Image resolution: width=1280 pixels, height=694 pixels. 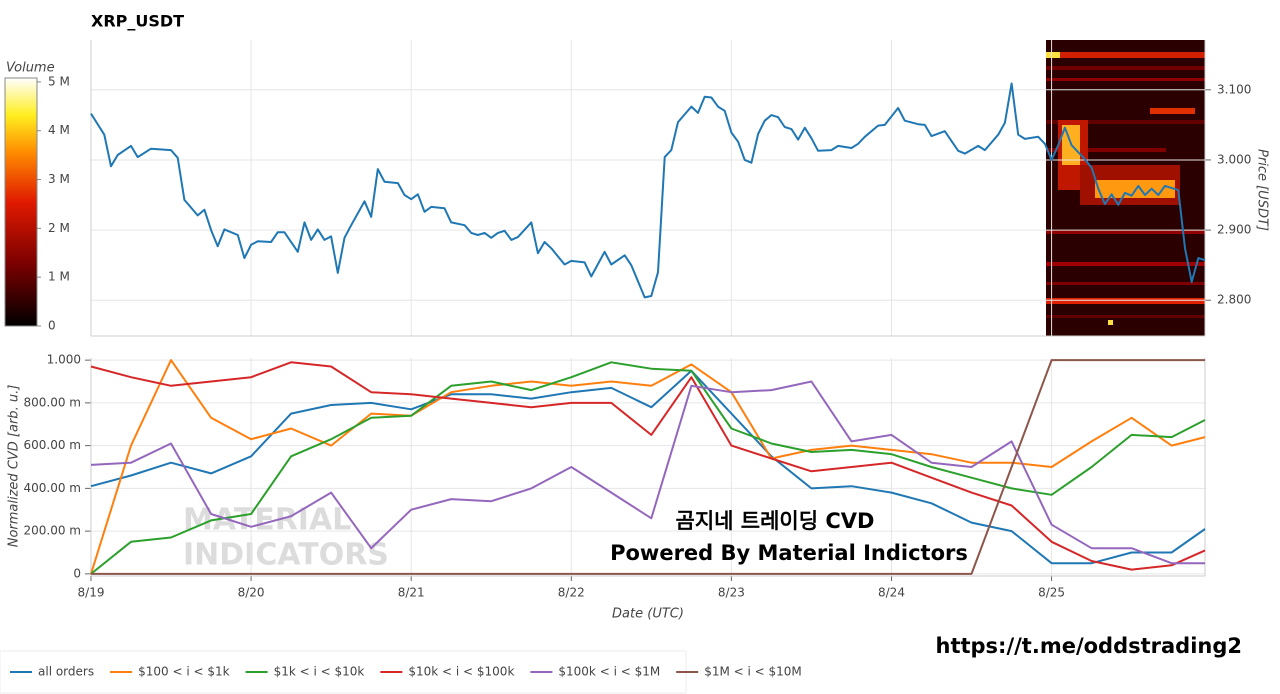 I want to click on watermark: INDICATORS, so click(x=286, y=555).